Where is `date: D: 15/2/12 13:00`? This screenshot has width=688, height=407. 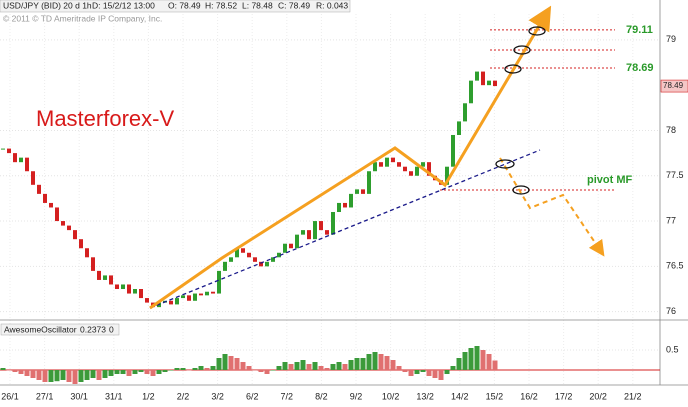 date: D: 15/2/12 13:00 is located at coordinates (123, 5).